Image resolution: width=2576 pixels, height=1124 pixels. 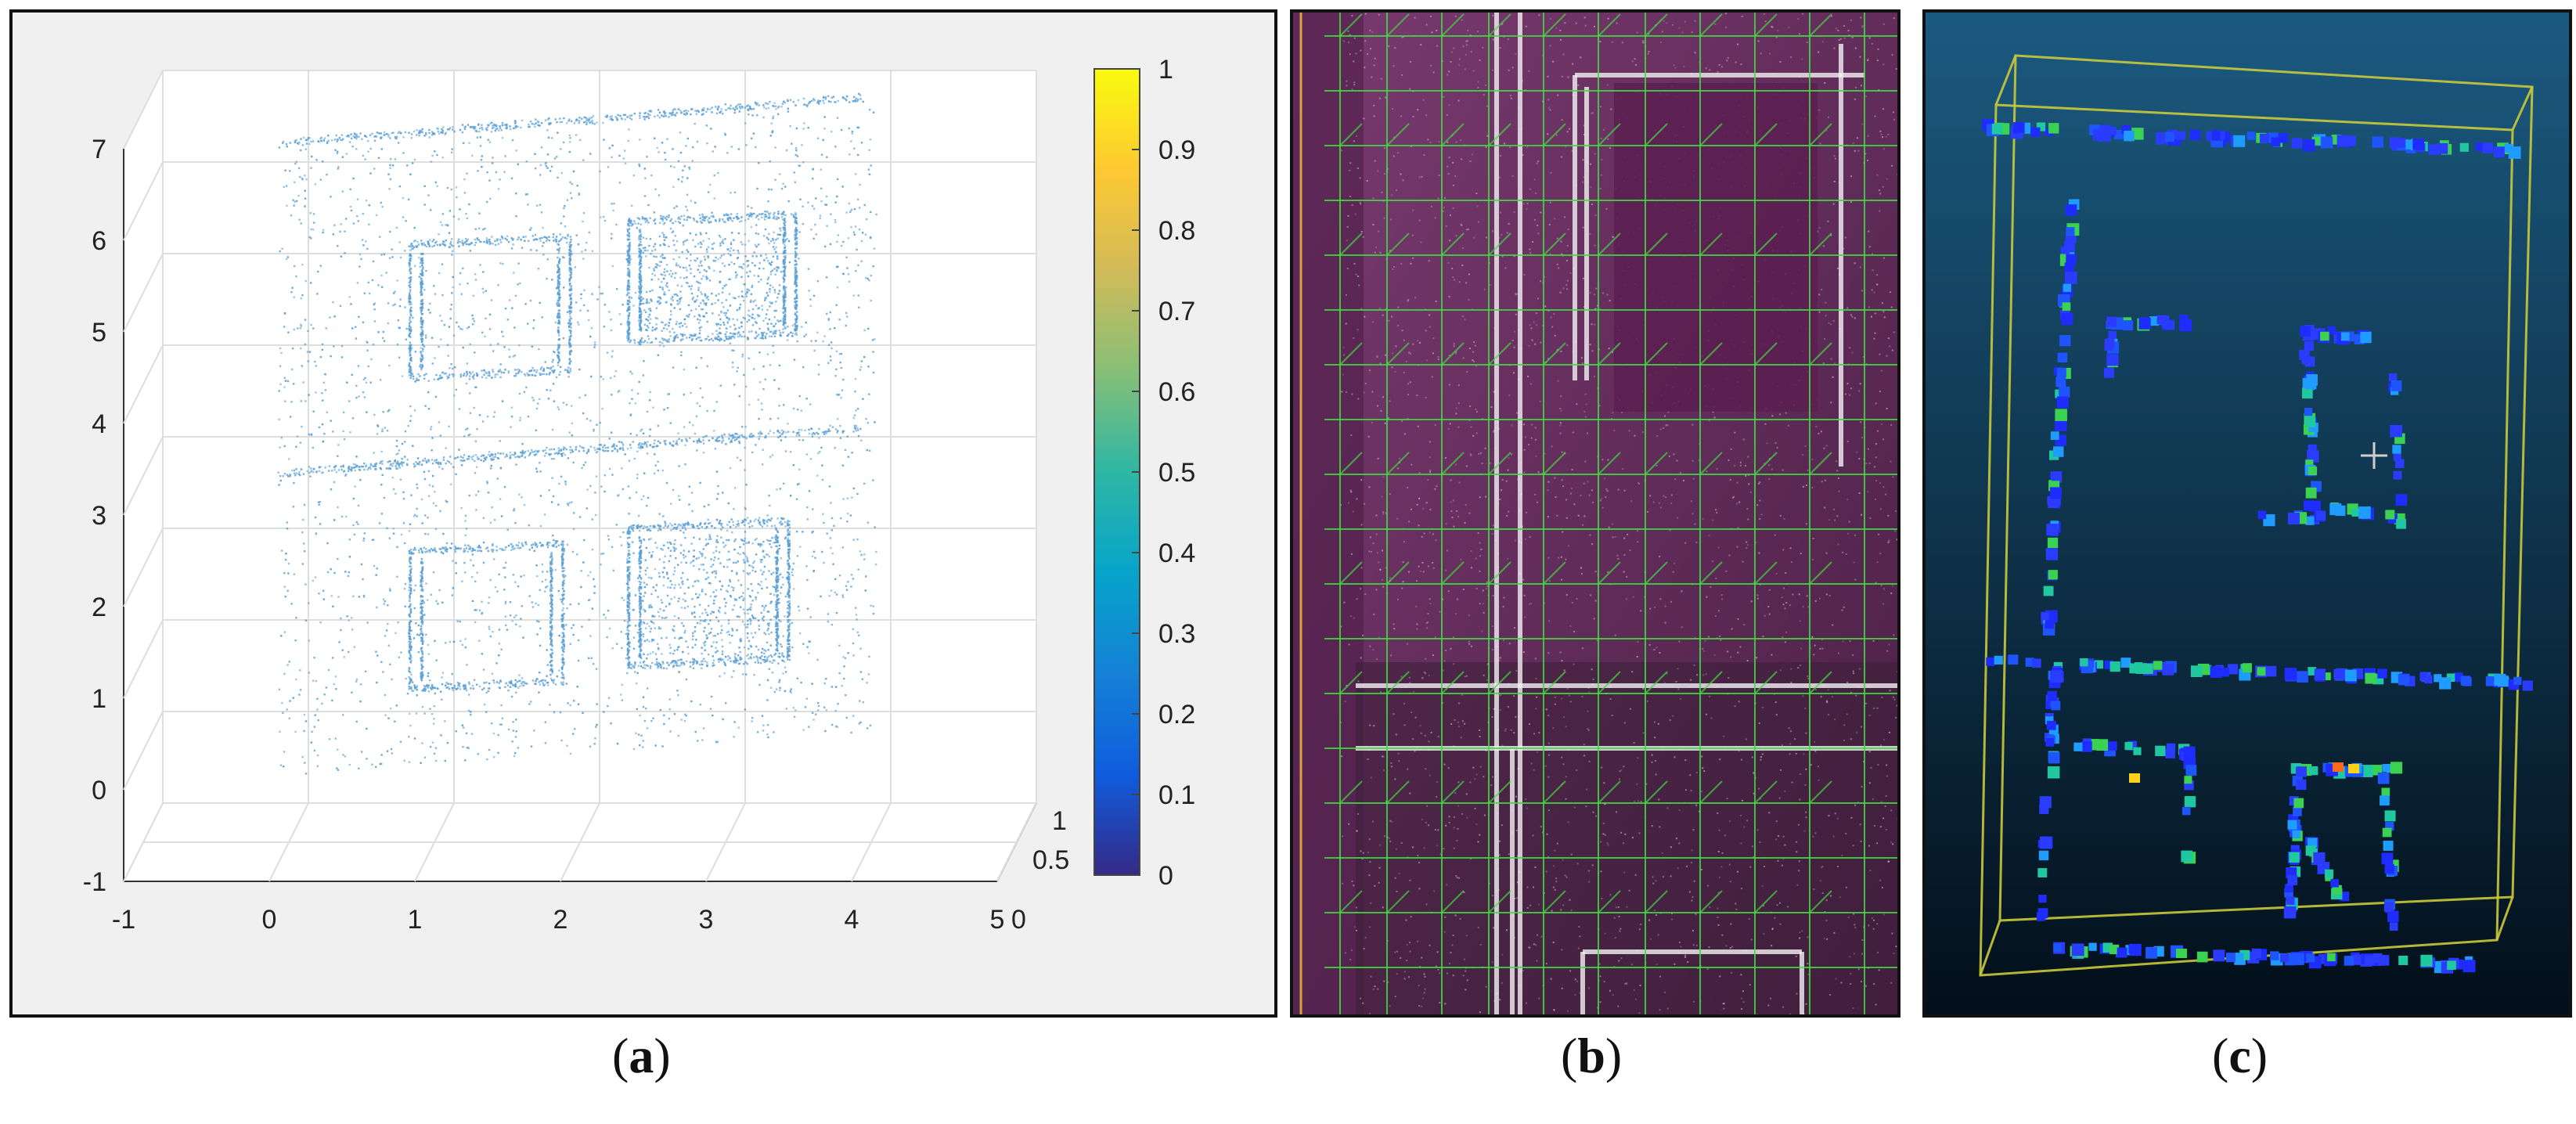 I want to click on caption-c: (c), so click(x=2240, y=1055).